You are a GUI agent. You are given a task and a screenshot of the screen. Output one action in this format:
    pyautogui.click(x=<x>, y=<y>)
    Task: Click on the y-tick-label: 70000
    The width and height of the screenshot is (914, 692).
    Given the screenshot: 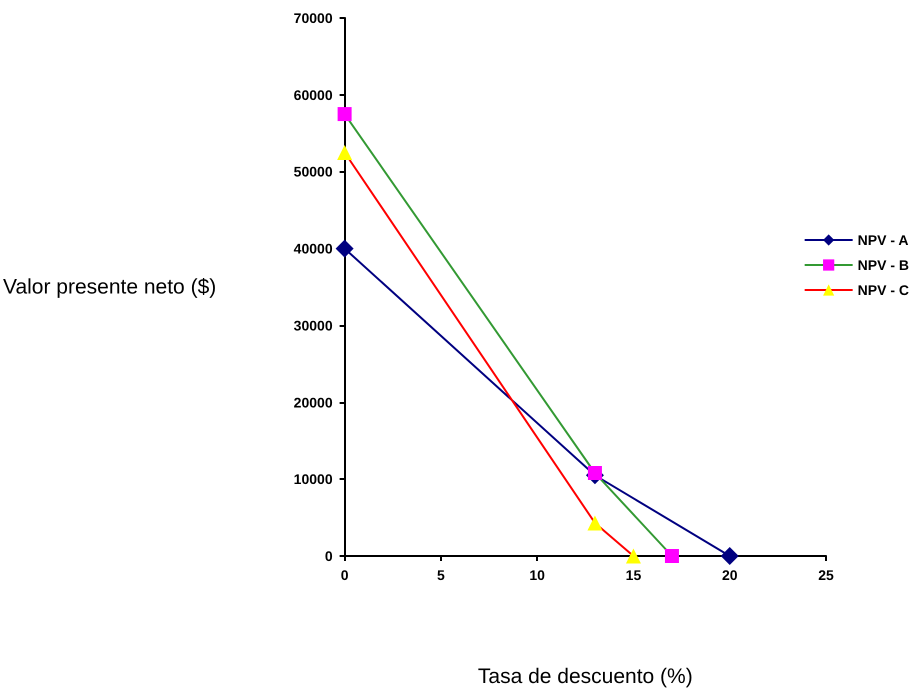 What is the action you would take?
    pyautogui.click(x=313, y=18)
    